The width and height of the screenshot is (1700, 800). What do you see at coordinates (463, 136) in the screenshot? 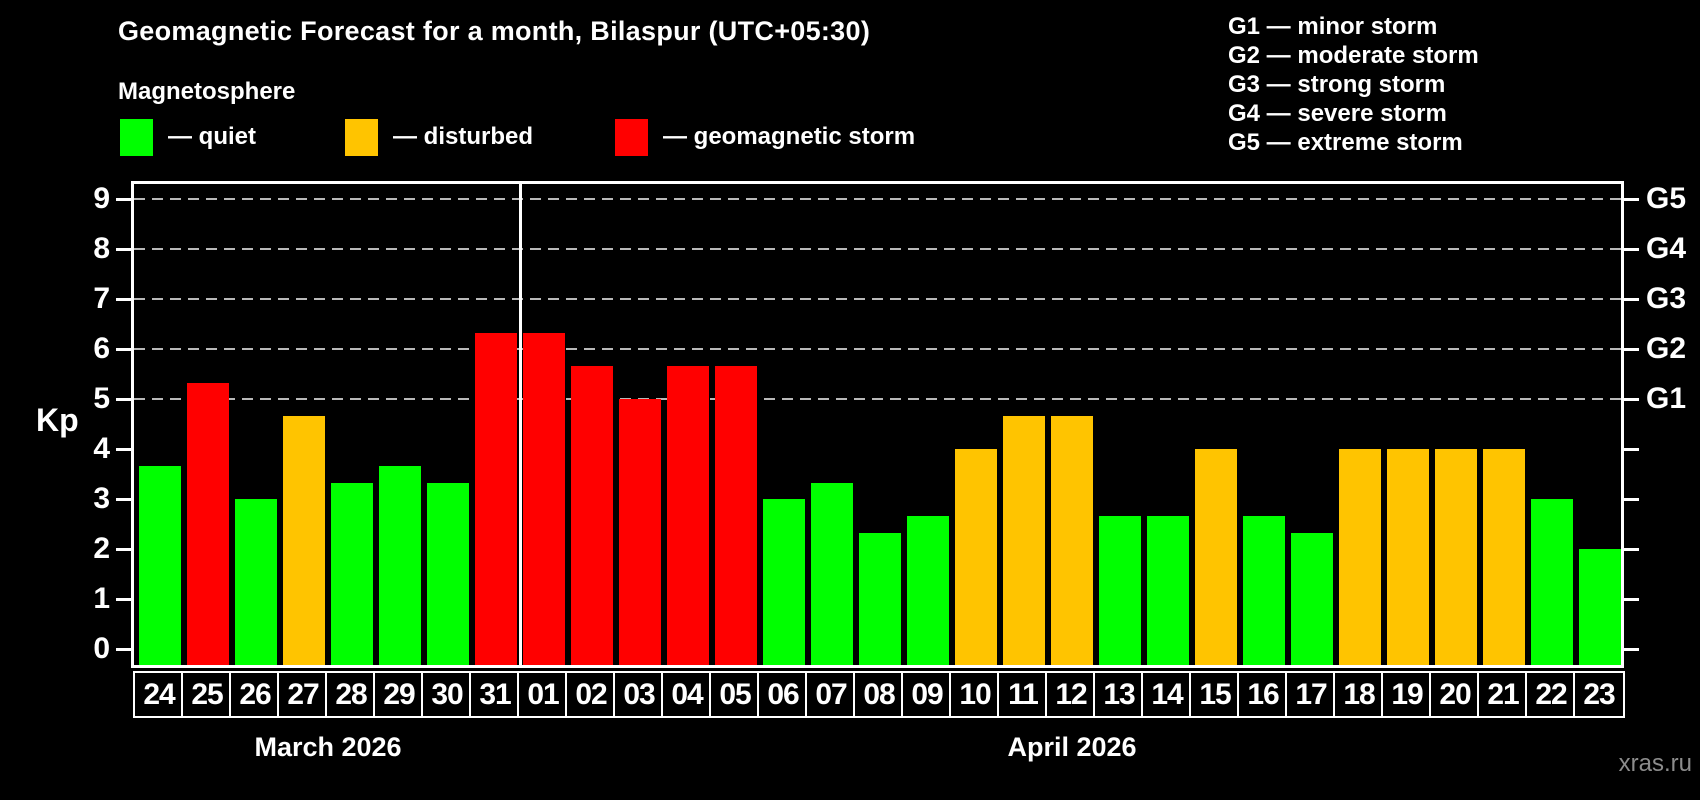
I see `legend-label-disturbed: — disturbed` at bounding box center [463, 136].